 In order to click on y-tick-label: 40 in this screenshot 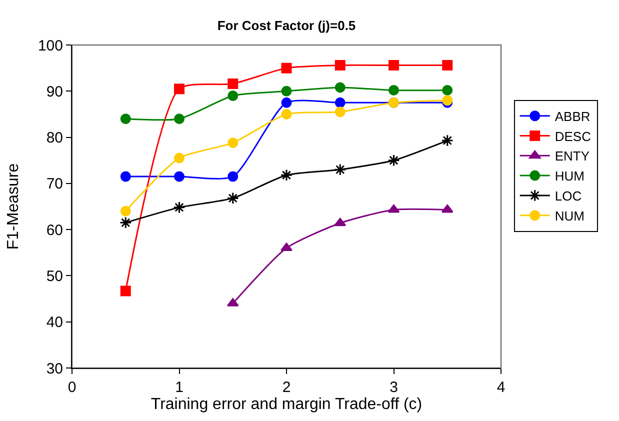, I will do `click(54, 323)`.